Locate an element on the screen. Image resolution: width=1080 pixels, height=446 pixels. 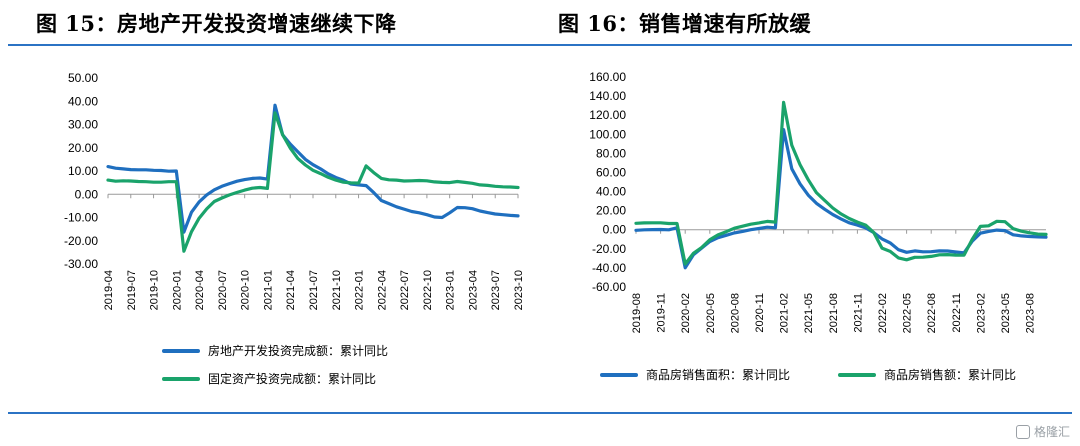
watermark-text: 格隆汇 is located at coordinates (1051, 432).